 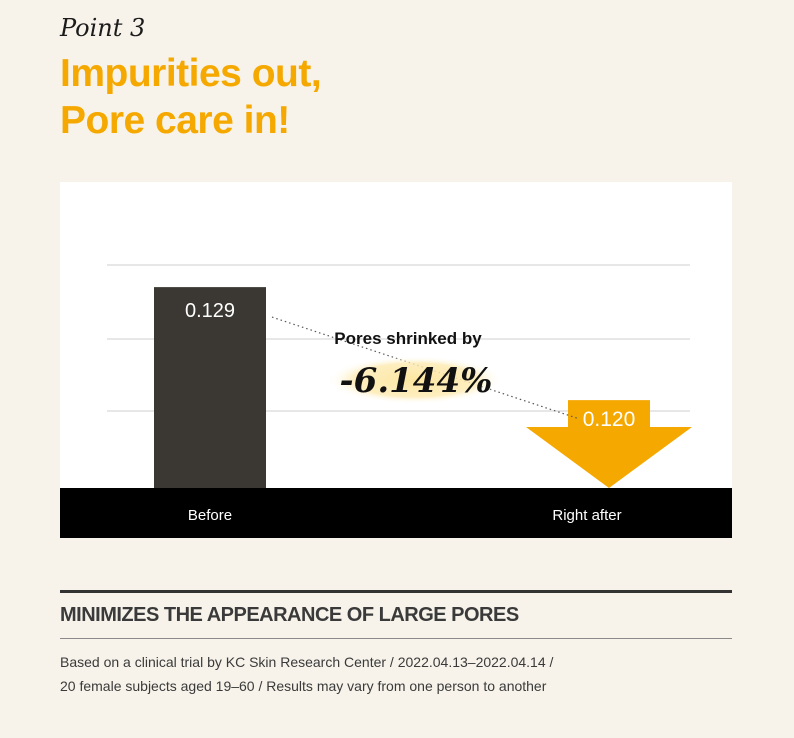 I want to click on data-label-right-after: 0.120, so click(x=609, y=419).